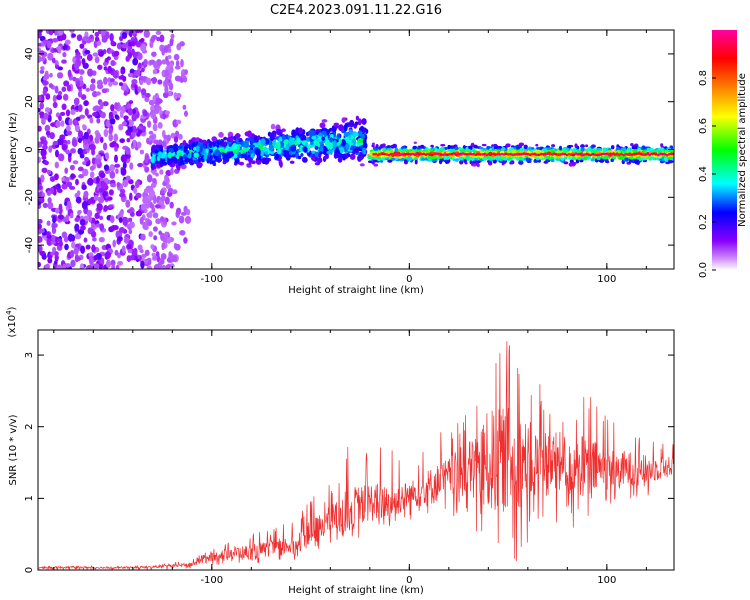 The height and width of the screenshot is (600, 750). I want to click on colorbar-gradient, so click(724, 150).